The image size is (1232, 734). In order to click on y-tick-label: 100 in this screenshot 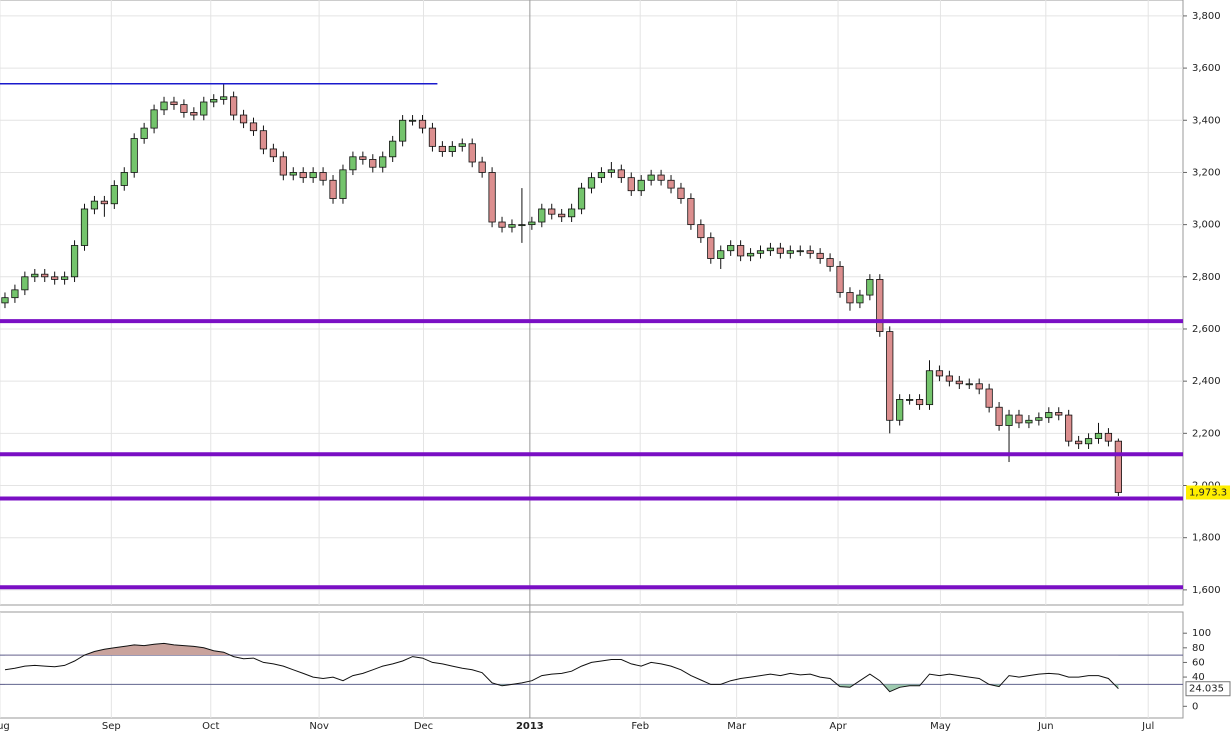, I will do `click(1201, 633)`.